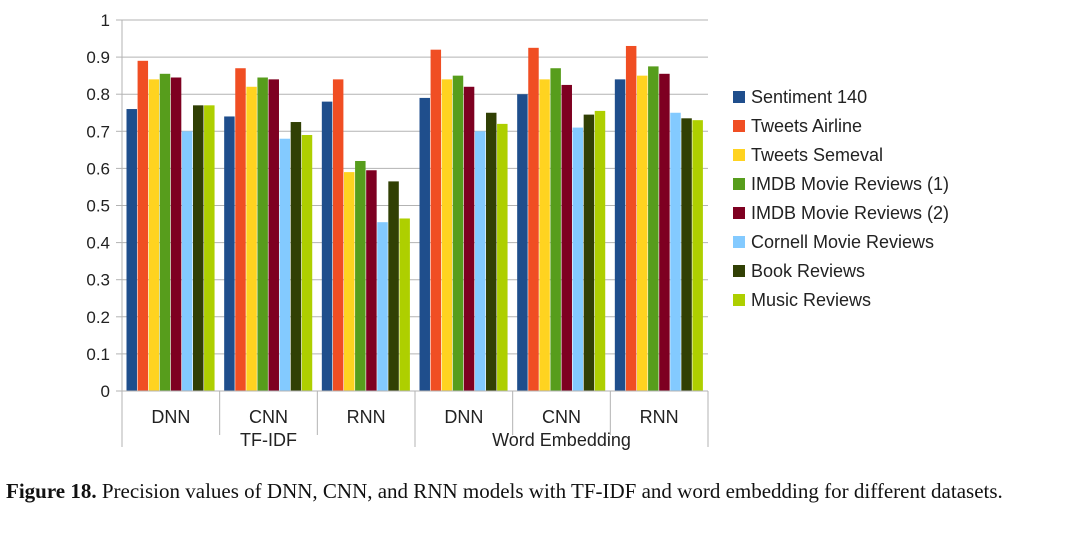 The width and height of the screenshot is (1072, 557). I want to click on y-tick-label: 0.2, so click(98, 317).